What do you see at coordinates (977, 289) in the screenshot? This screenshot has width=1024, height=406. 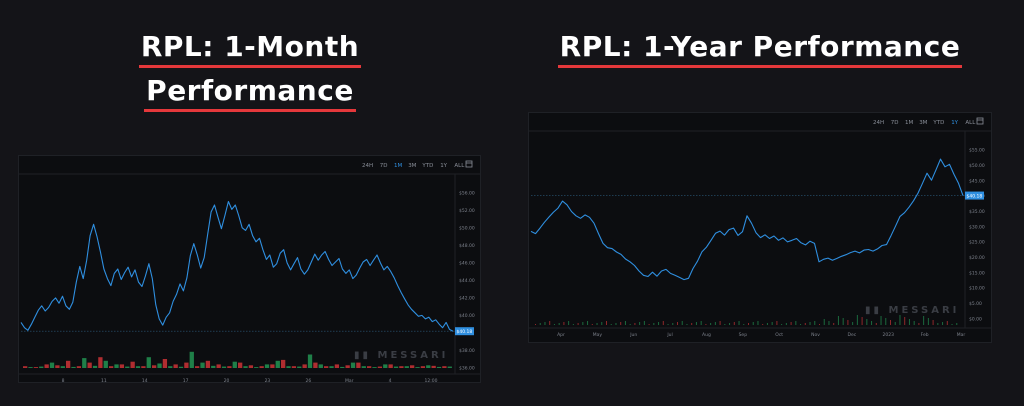 I see `y-tick-label: $10.00` at bounding box center [977, 289].